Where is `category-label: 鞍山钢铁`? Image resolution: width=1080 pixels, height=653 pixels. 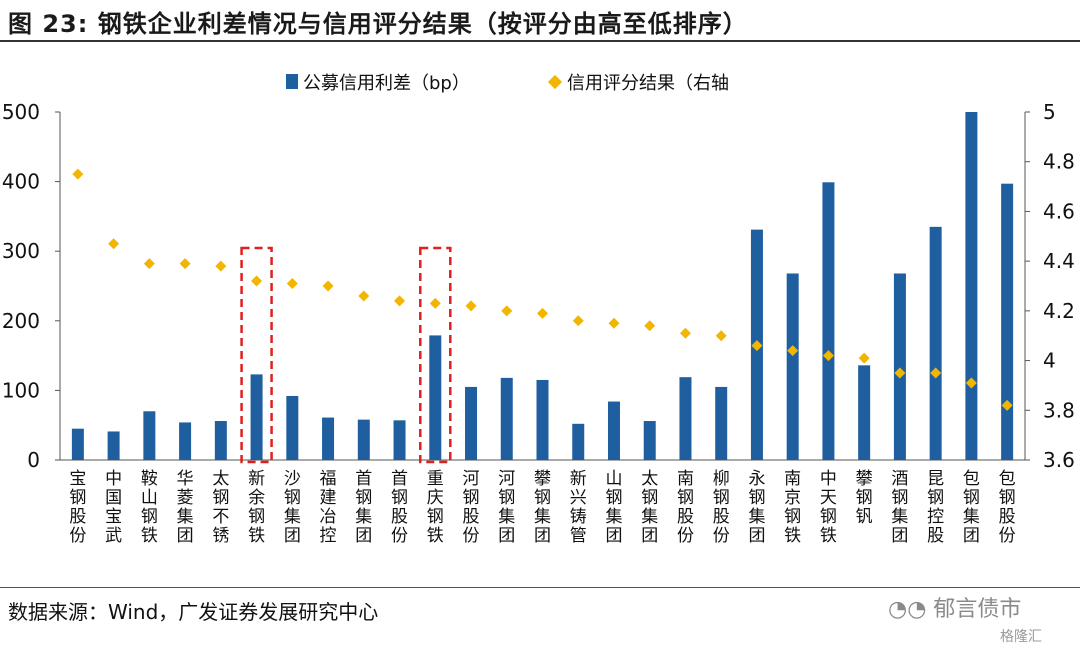
category-label: 鞍山钢铁 is located at coordinates (149, 507).